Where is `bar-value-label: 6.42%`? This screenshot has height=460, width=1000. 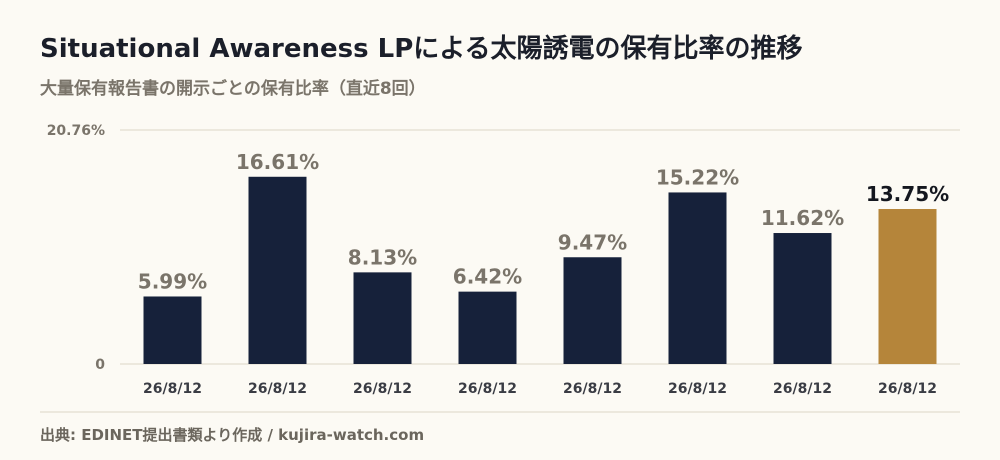
bar-value-label: 6.42% is located at coordinates (487, 277).